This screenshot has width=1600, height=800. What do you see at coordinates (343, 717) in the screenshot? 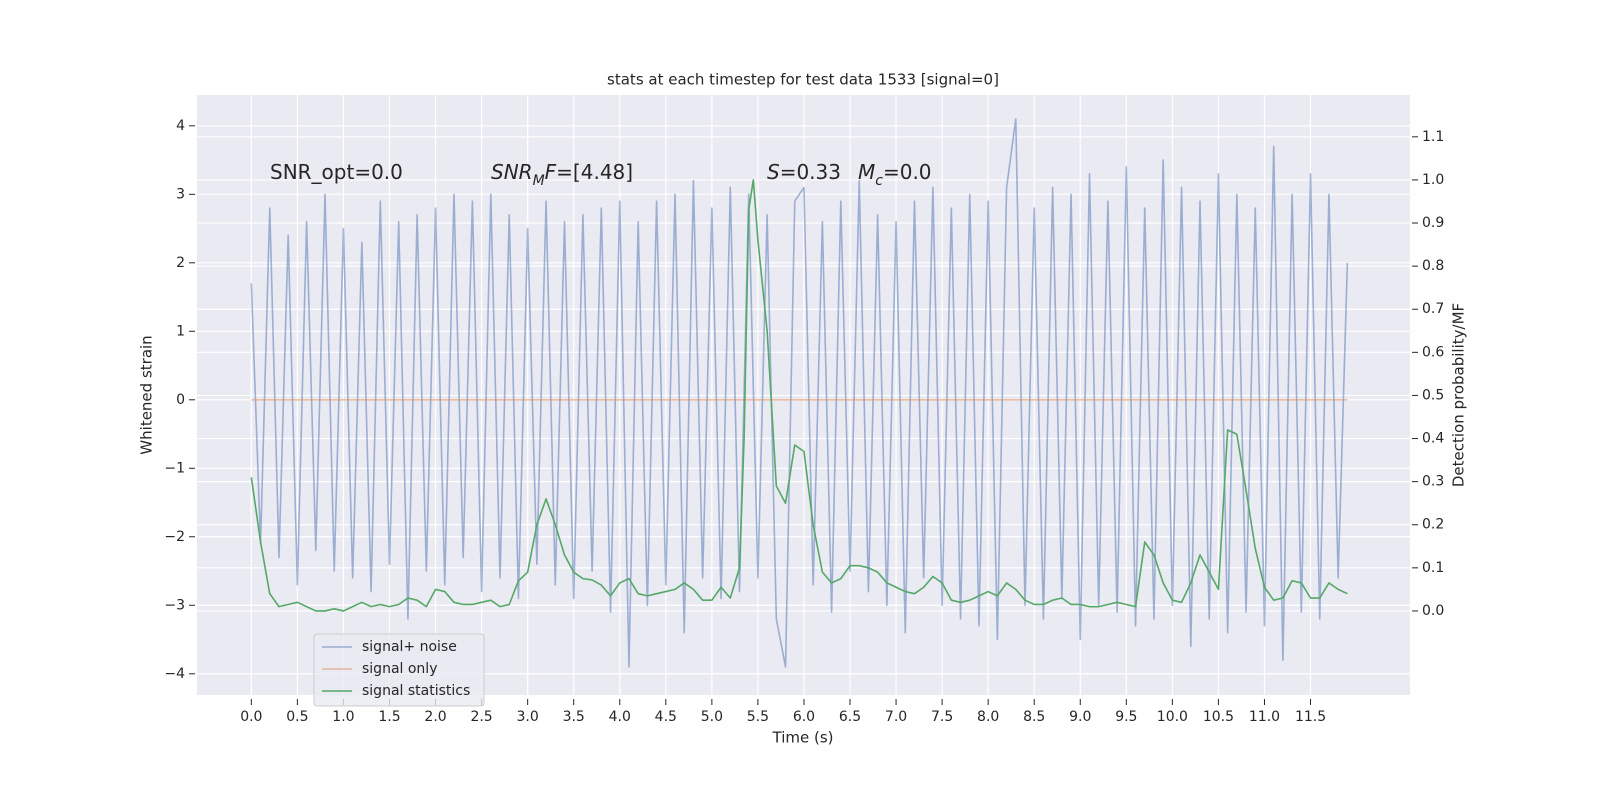
I see `x-tick-label: 1.0` at bounding box center [343, 717].